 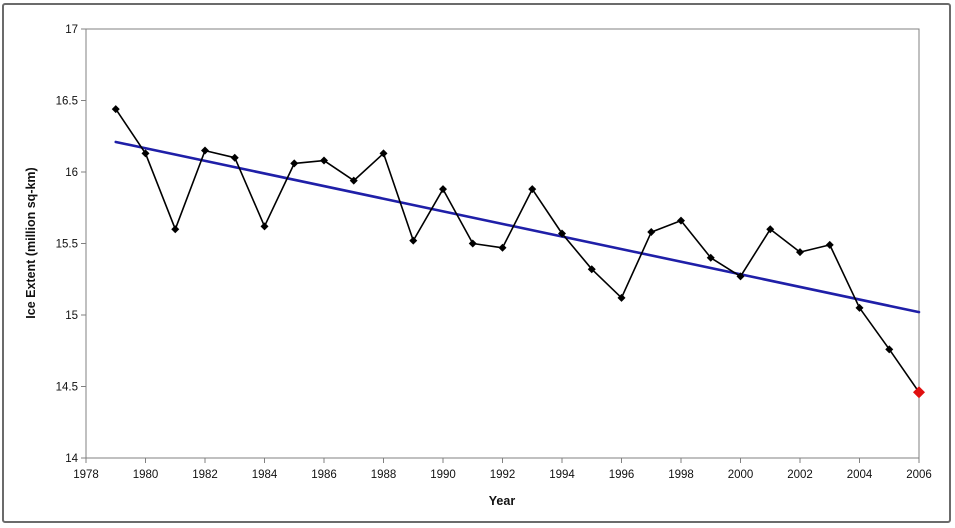 What do you see at coordinates (67, 388) in the screenshot?
I see `y-tick-label: 14.5` at bounding box center [67, 388].